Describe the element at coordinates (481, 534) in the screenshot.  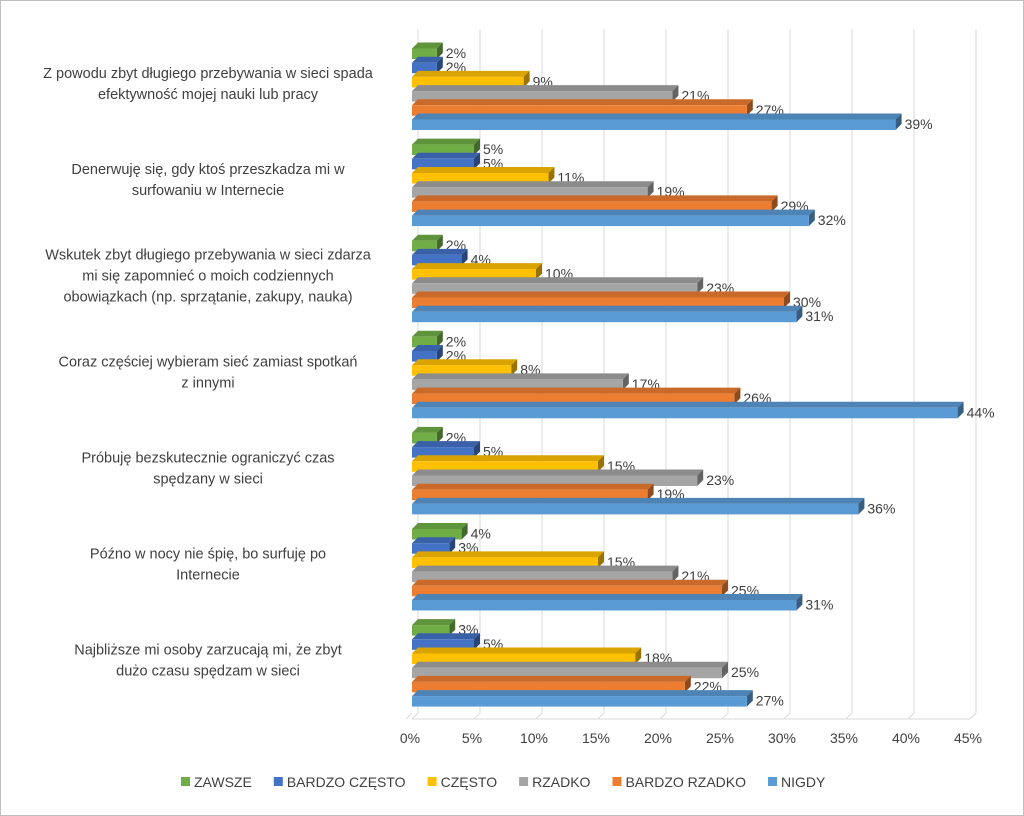
I see `data-label: 4%` at that location.